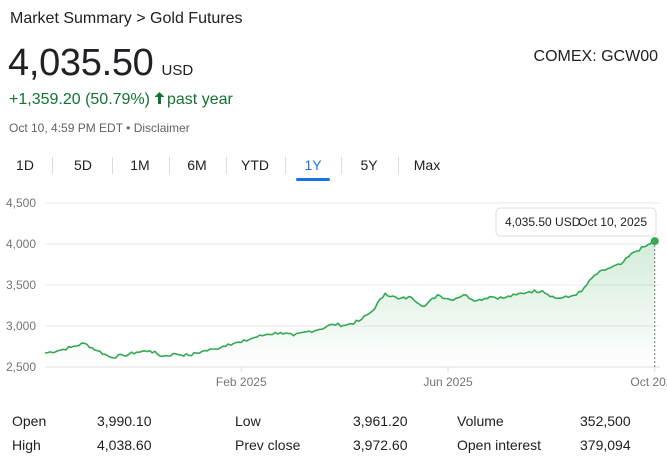 Image resolution: width=667 pixels, height=474 pixels. Describe the element at coordinates (177, 70) in the screenshot. I see `currency-label: USD` at that location.